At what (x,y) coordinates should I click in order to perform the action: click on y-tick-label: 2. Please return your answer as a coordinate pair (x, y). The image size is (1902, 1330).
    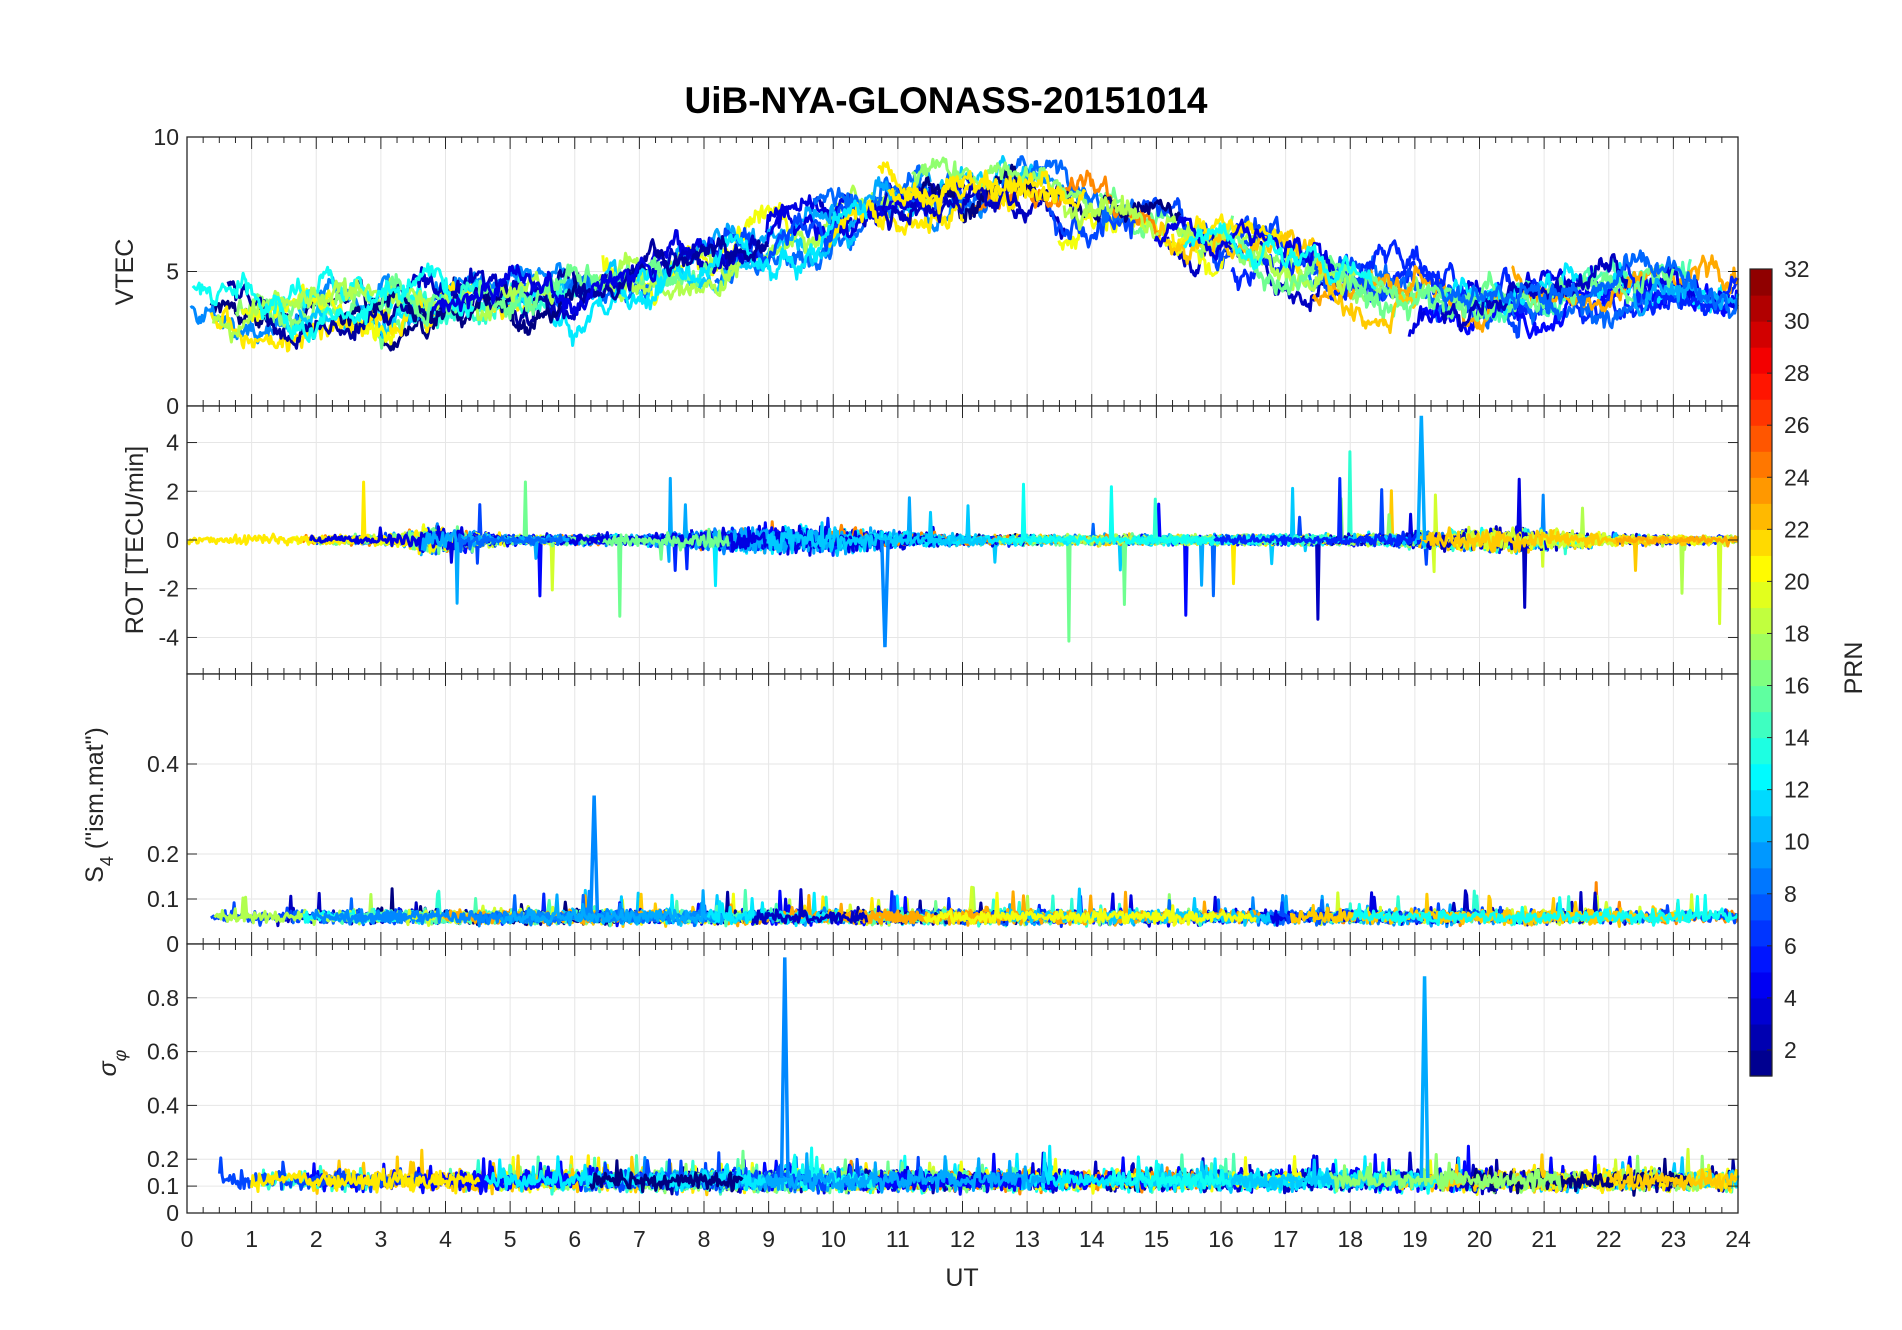
    Looking at the image, I should click on (172, 491).